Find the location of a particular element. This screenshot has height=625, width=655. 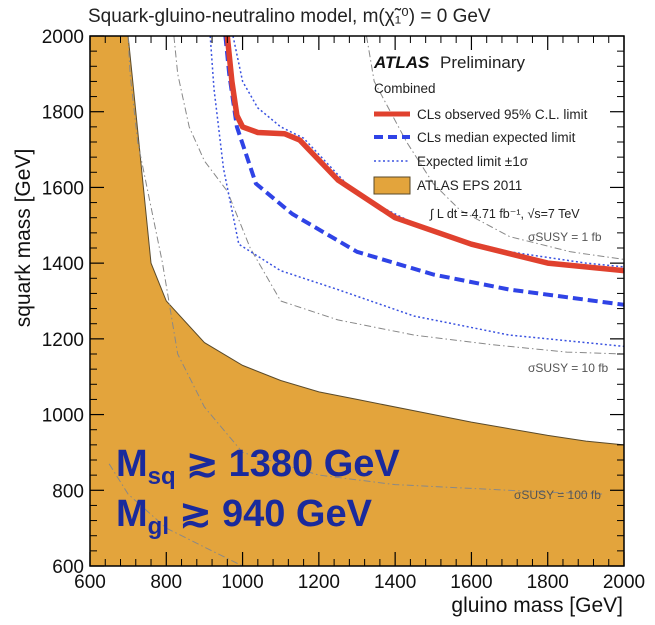

x-tick-label: 1400 is located at coordinates (395, 582).